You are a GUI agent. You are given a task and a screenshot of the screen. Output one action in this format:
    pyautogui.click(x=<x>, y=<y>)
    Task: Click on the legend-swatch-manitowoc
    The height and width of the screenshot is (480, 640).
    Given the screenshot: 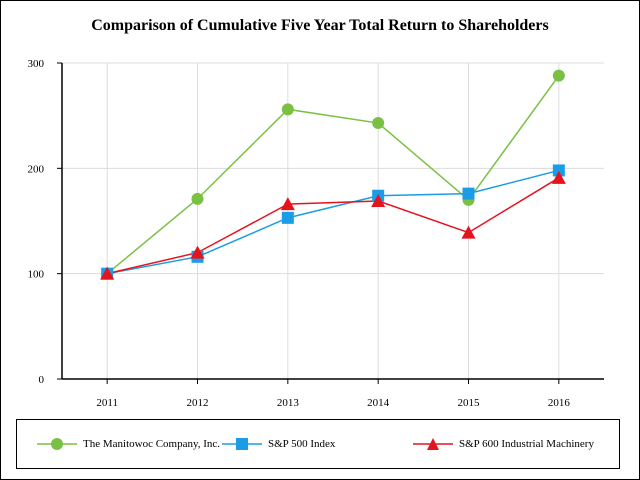 What is the action you would take?
    pyautogui.click(x=57, y=444)
    